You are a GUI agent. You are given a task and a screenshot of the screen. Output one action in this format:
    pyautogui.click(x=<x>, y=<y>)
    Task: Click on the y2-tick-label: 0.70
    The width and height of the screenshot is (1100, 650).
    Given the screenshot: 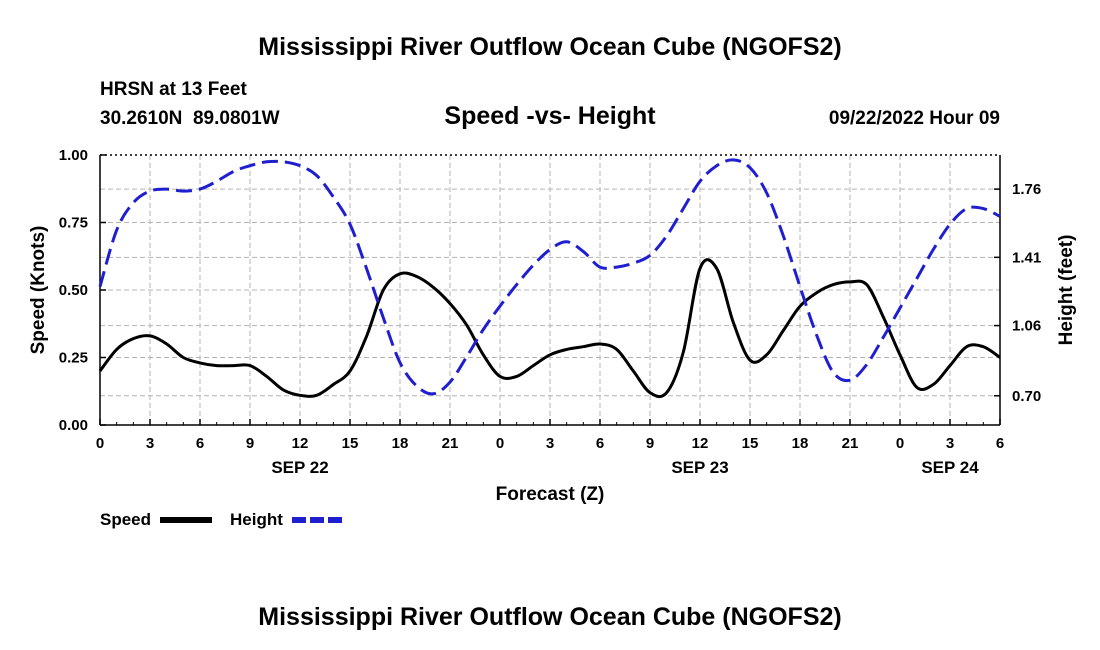 What is the action you would take?
    pyautogui.click(x=1026, y=396)
    